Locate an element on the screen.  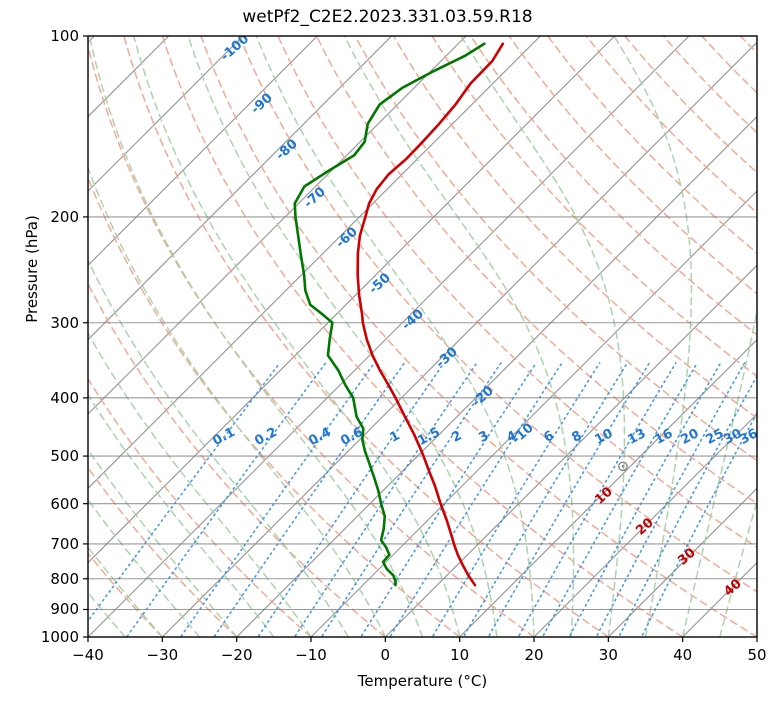
x-tick-label: 40 is located at coordinates (683, 655).